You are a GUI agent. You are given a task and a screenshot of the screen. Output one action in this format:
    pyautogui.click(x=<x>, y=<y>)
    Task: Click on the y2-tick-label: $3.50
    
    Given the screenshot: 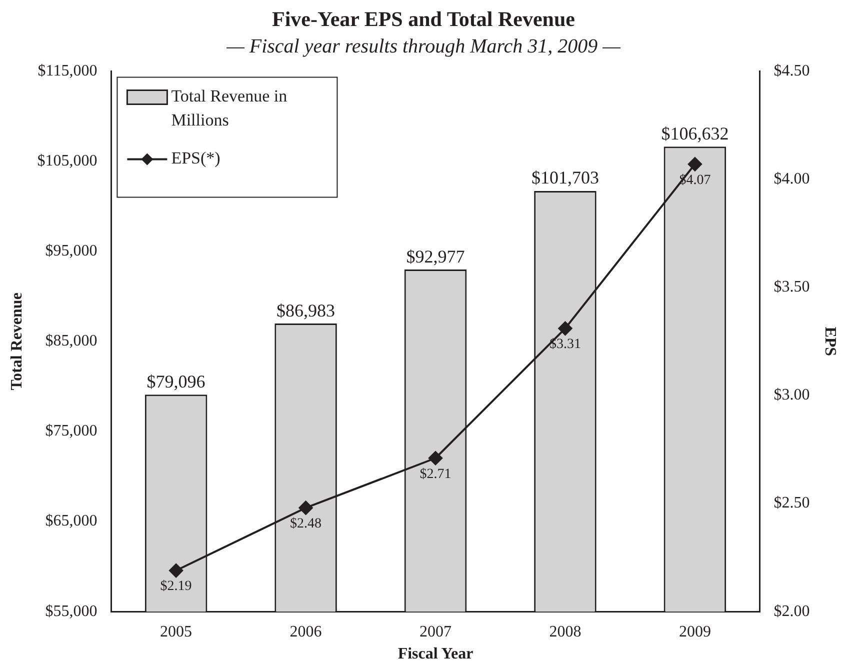 What is the action you would take?
    pyautogui.click(x=792, y=287)
    